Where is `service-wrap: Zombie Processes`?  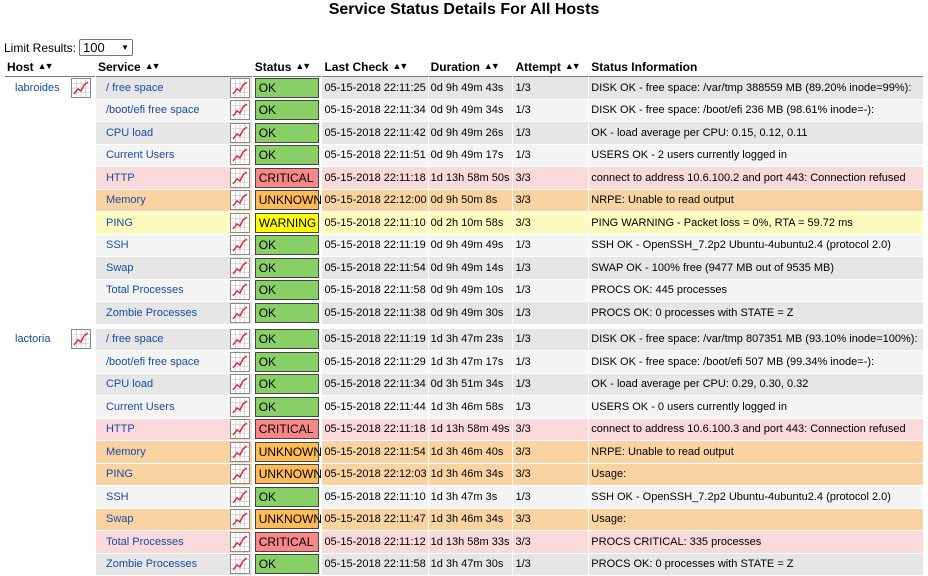
service-wrap: Zombie Processes is located at coordinates (174, 313).